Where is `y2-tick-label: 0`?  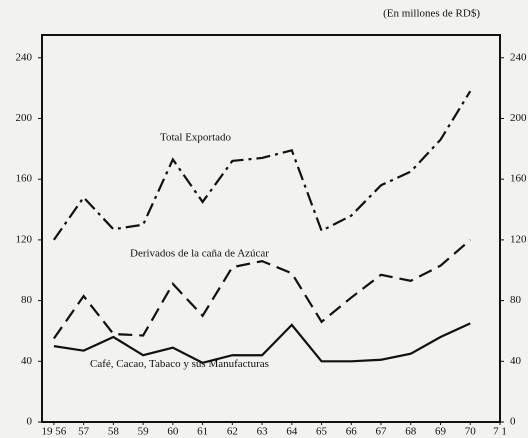
y2-tick-label: 0 is located at coordinates (513, 422).